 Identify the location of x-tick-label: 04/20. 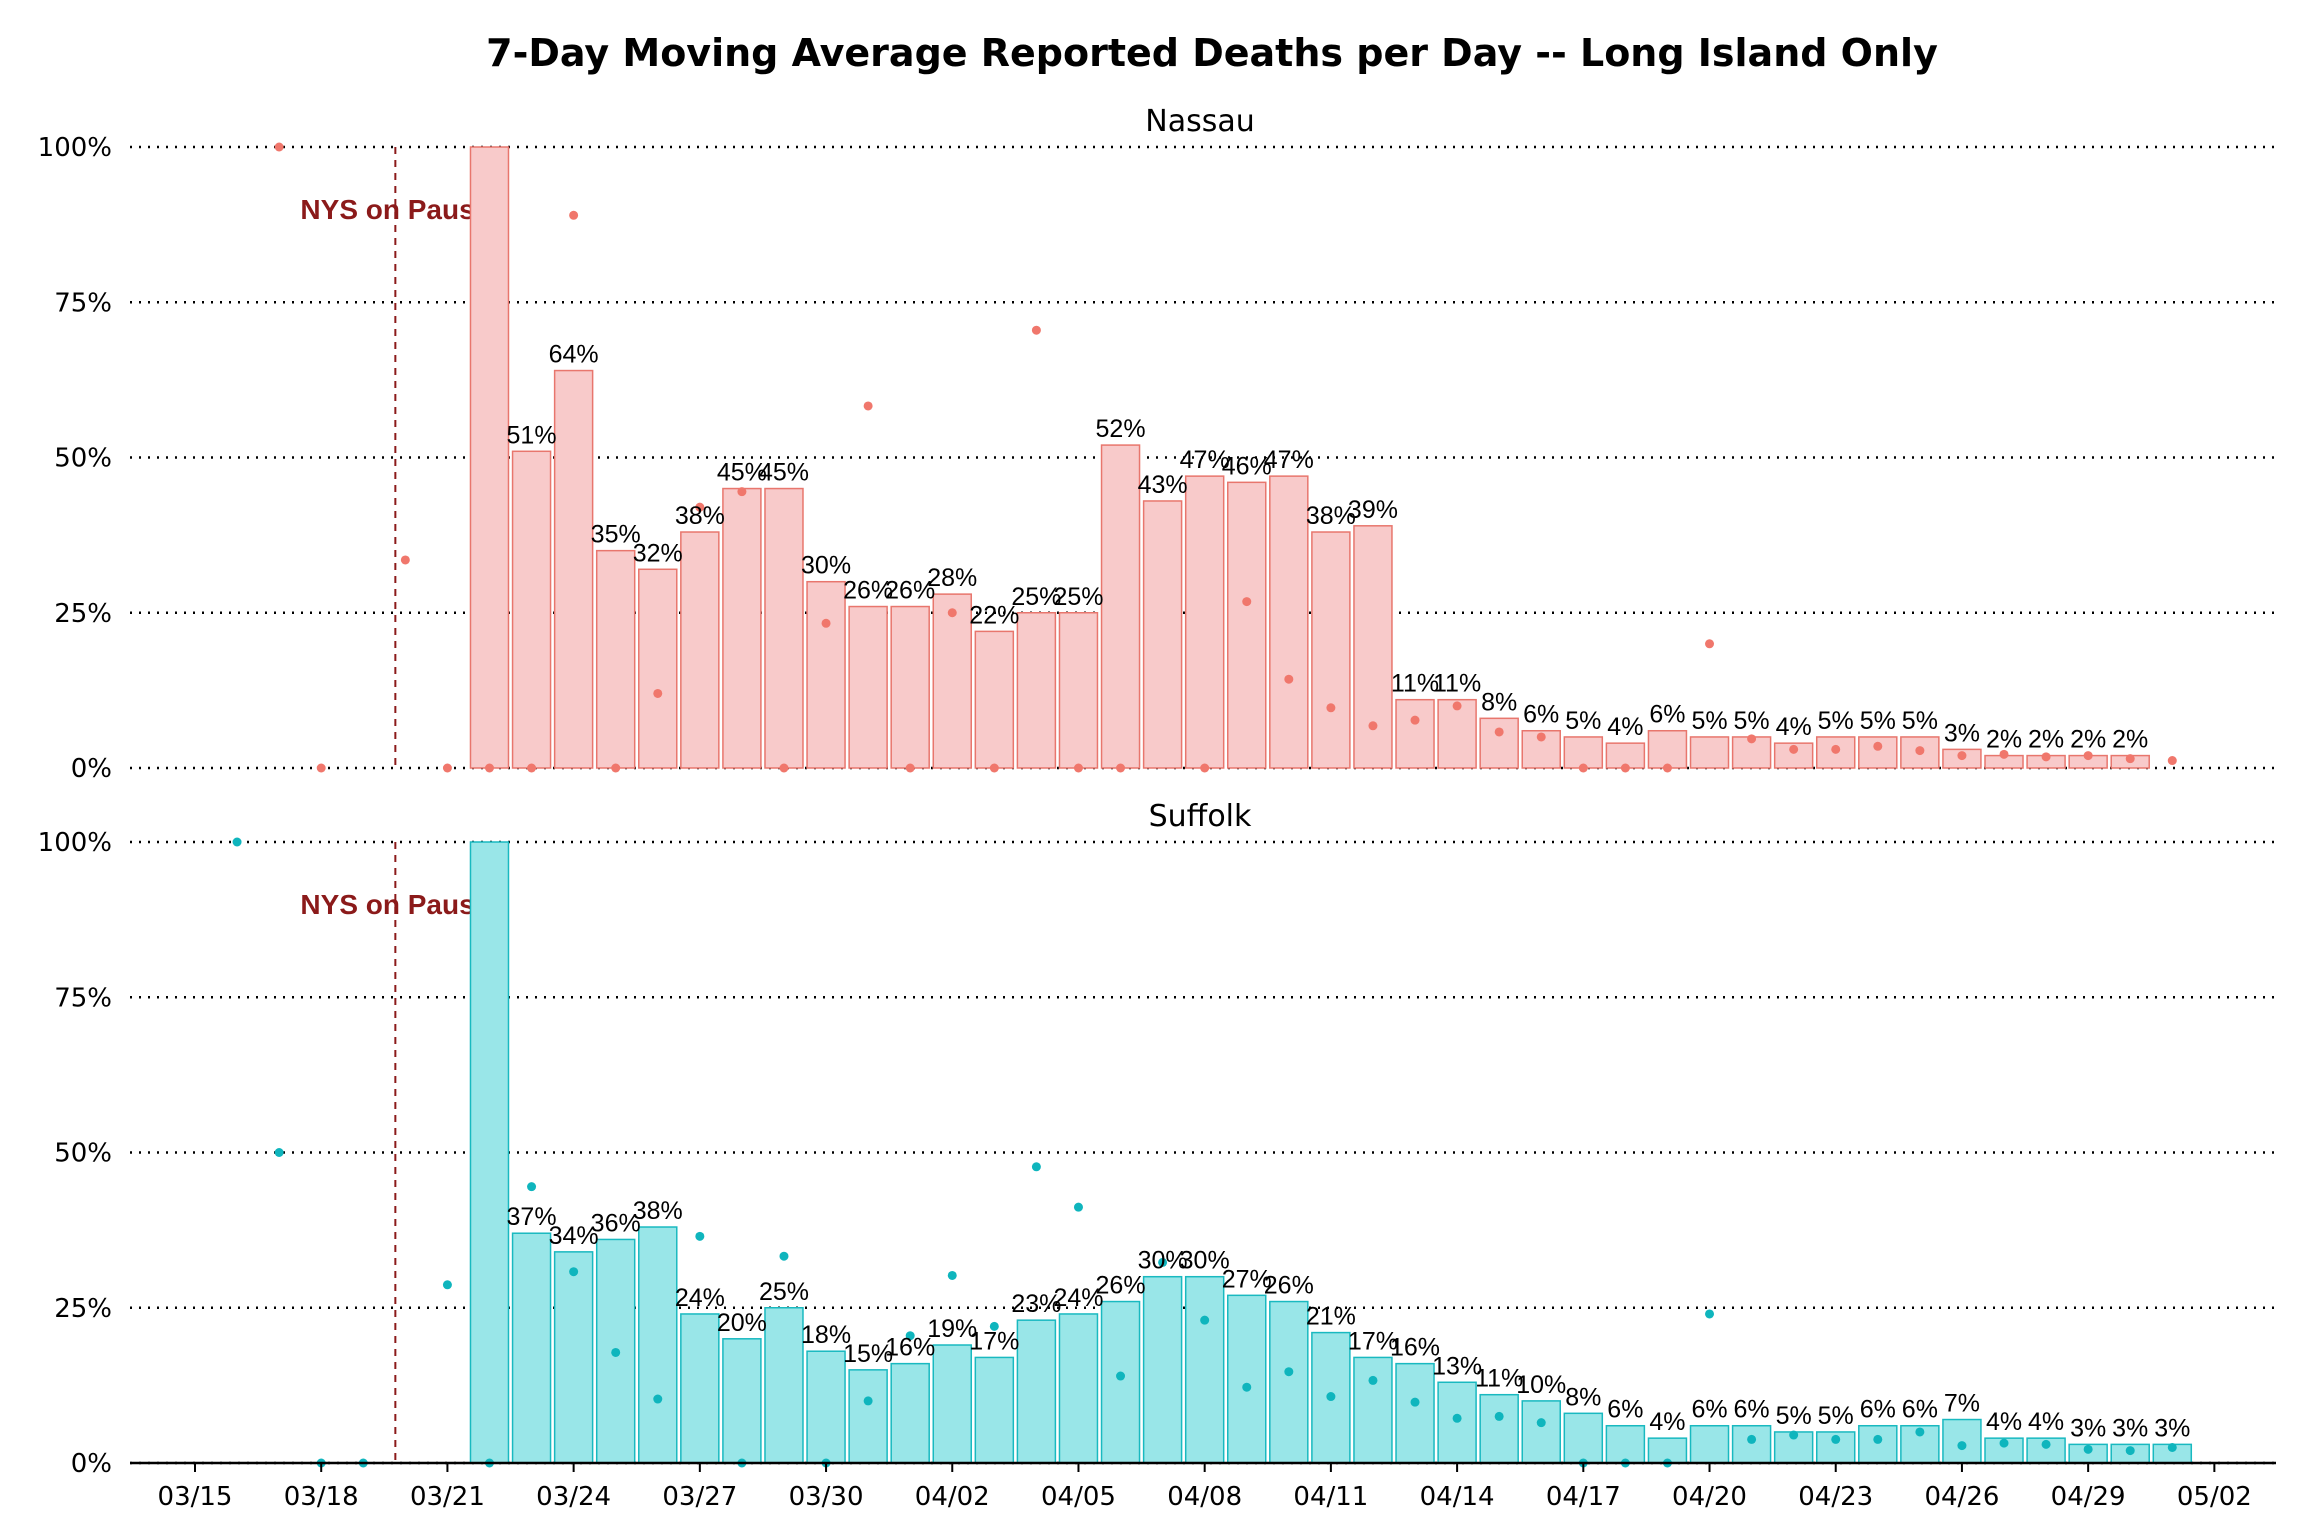
(1709, 1497).